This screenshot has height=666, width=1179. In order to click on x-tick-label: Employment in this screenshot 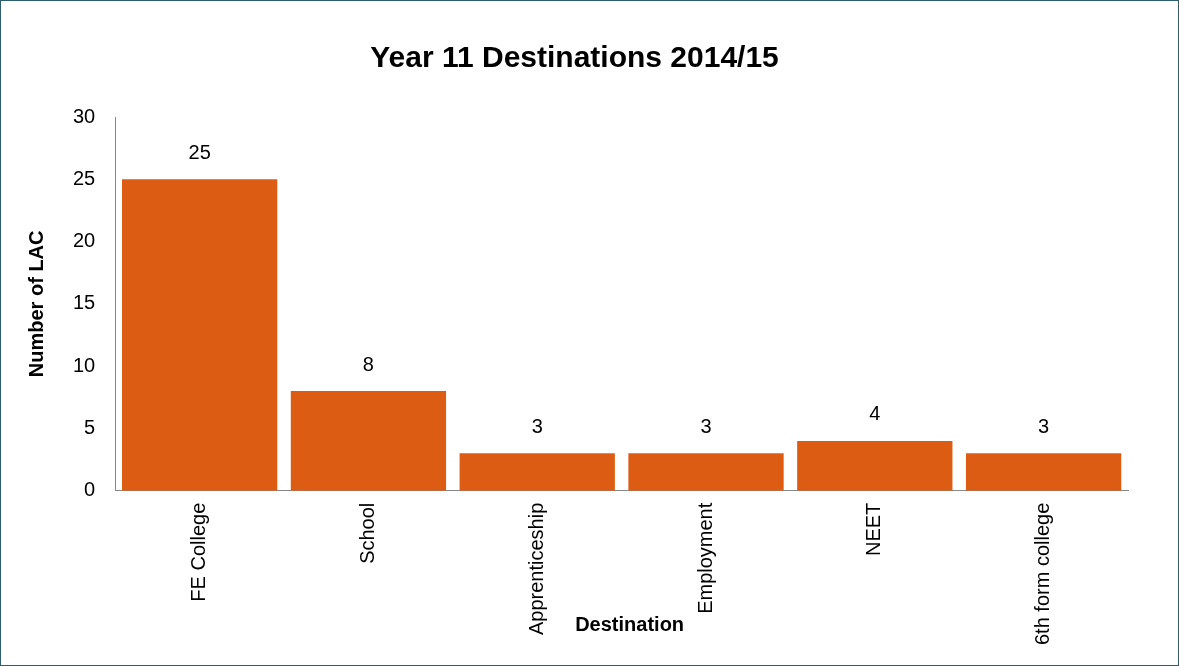, I will do `click(704, 558)`.